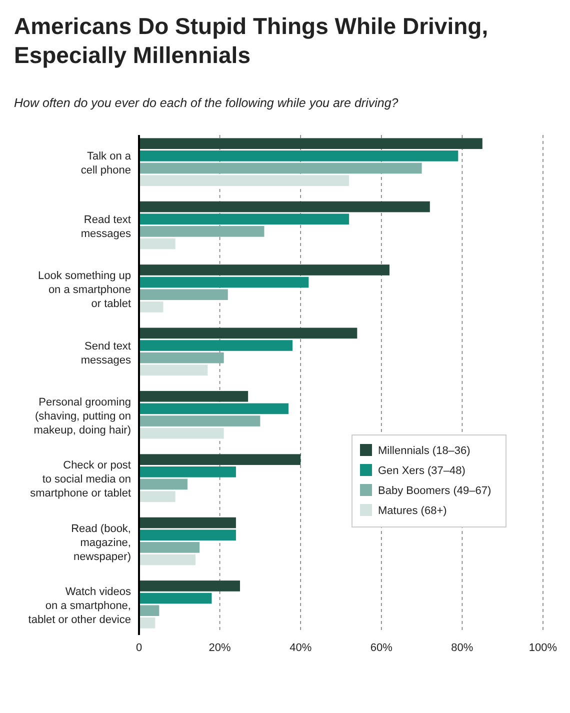 The image size is (570, 713). What do you see at coordinates (220, 648) in the screenshot?
I see `x-tick-label: 20%` at bounding box center [220, 648].